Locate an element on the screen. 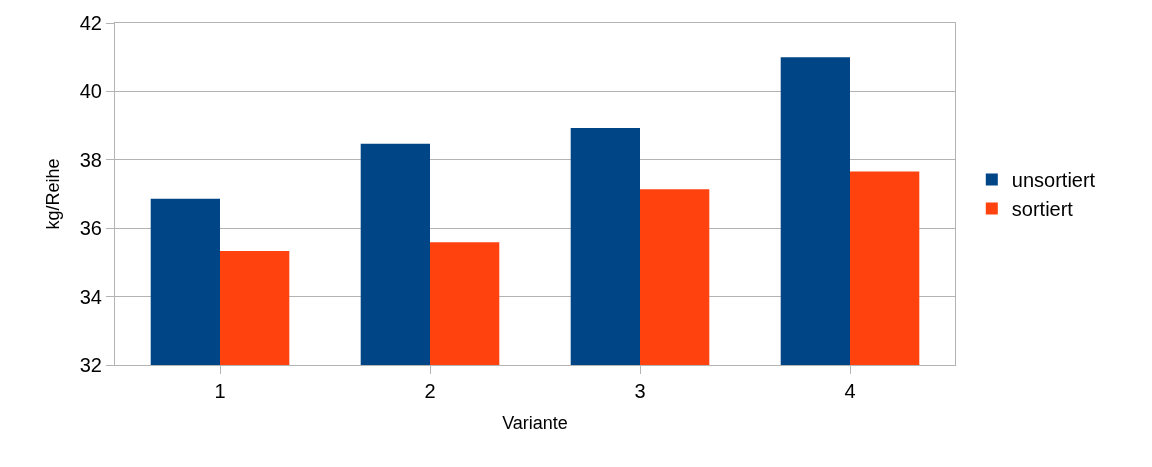 Image resolution: width=1152 pixels, height=467 pixels. x-tick-label: 1 is located at coordinates (220, 391).